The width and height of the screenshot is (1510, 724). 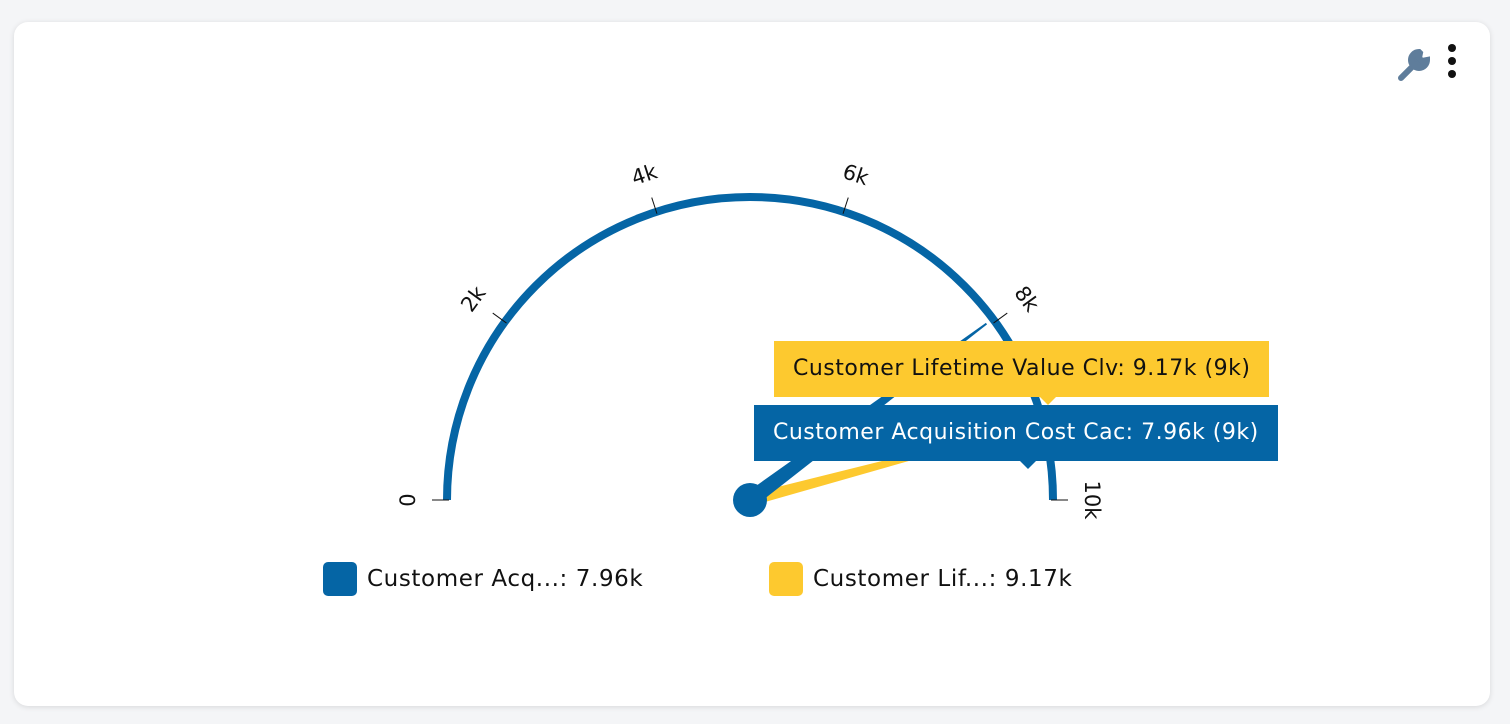 I want to click on legend-item: Customer Acq...: 7.96k, so click(x=483, y=579).